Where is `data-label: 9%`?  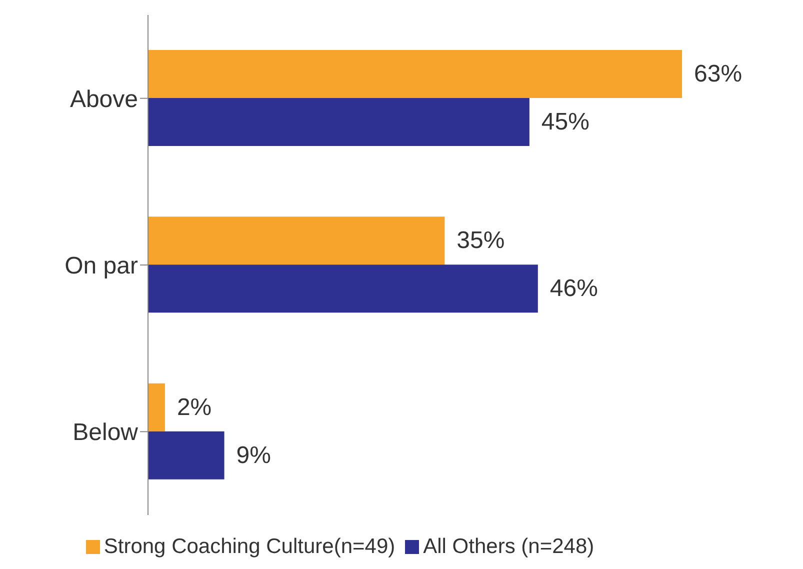
data-label: 9% is located at coordinates (253, 455).